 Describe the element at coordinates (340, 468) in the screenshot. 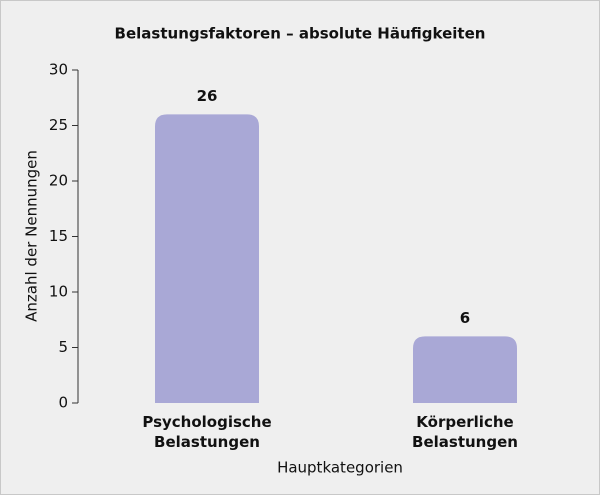

I see `x-axis-label: Hauptkategorien` at that location.